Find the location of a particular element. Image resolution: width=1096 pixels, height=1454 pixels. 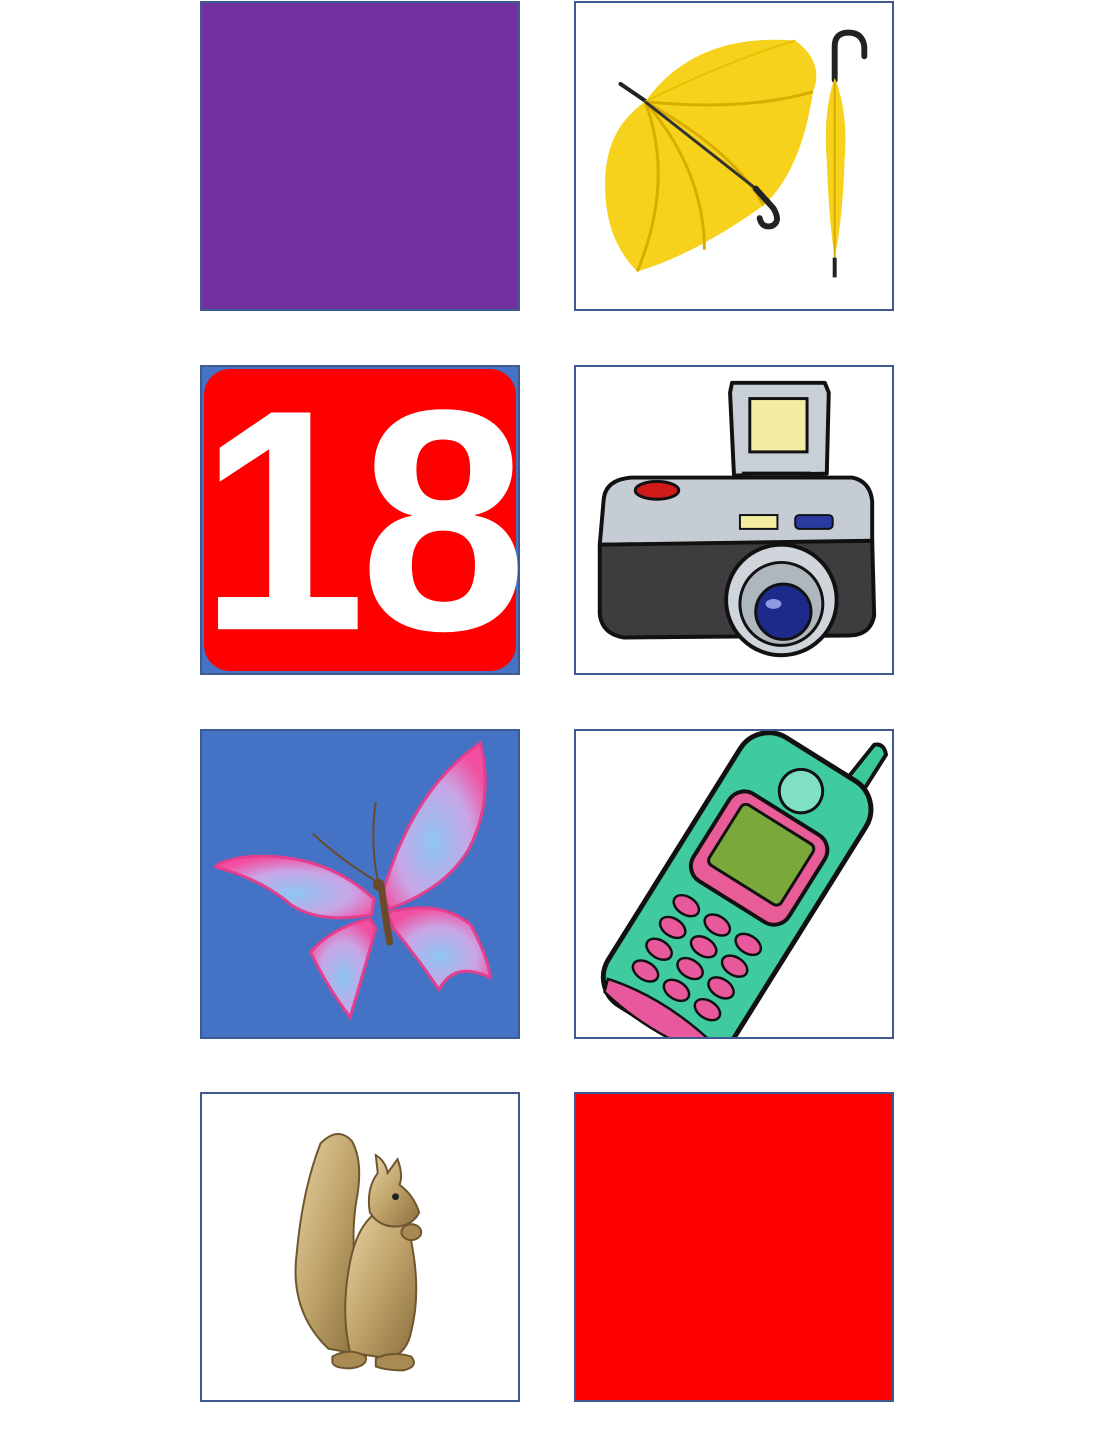

squirrel-card is located at coordinates (360, 1247).